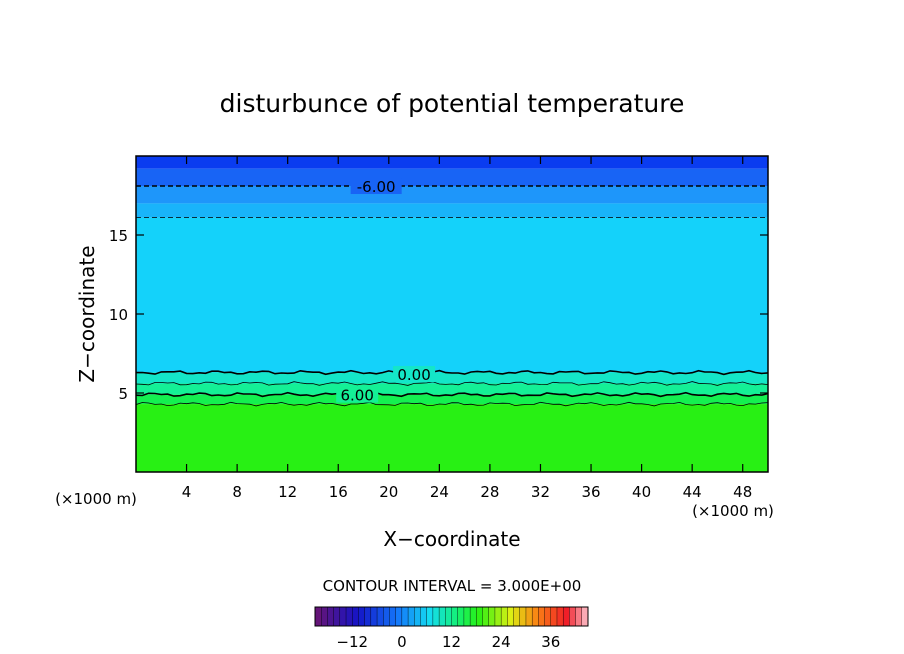  Describe the element at coordinates (452, 103) in the screenshot. I see `chart-title: disturbunce of potential temperature` at that location.